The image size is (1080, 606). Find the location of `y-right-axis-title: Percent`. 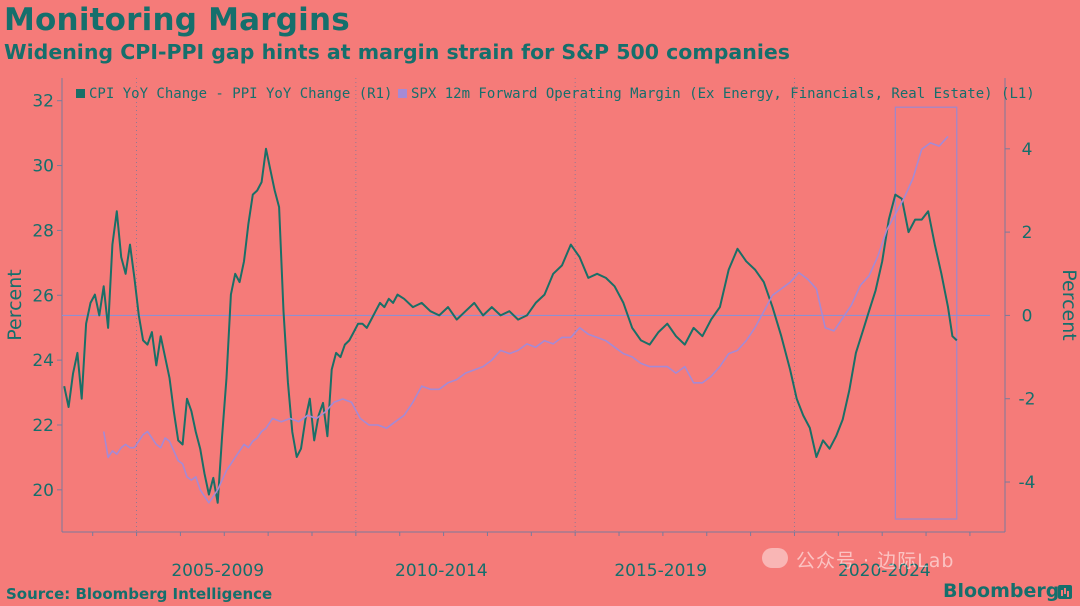

y-right-axis-title: Percent is located at coordinates (1069, 305).